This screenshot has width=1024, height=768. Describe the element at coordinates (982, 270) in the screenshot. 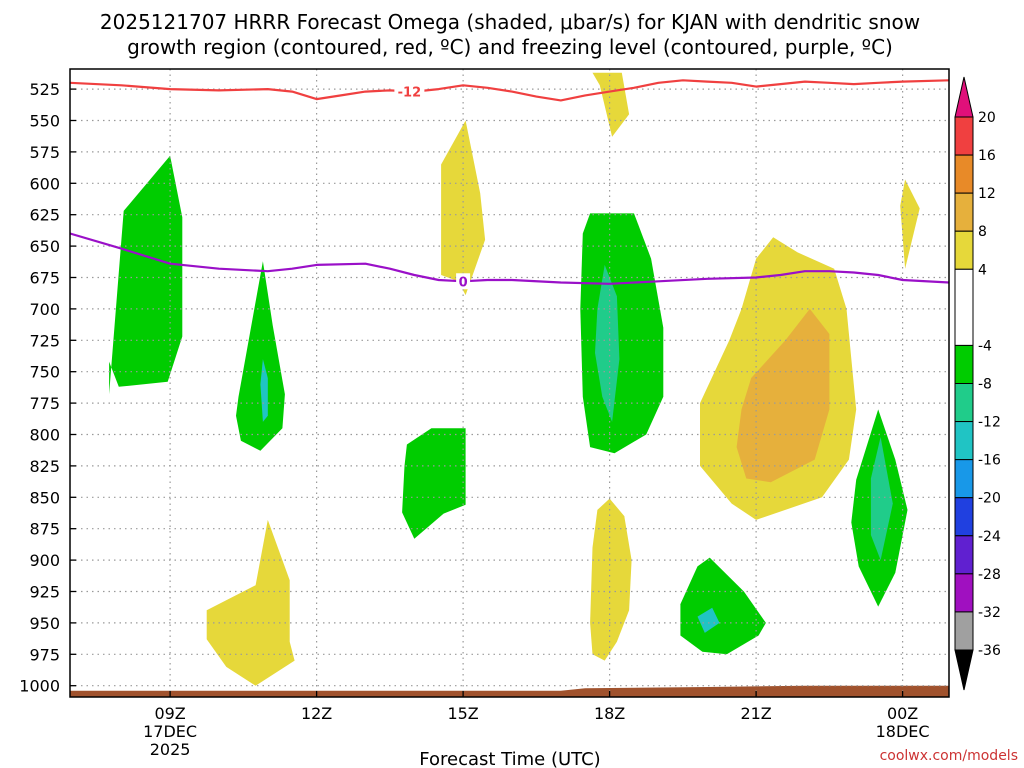

I see `colorbar-label: 4` at that location.